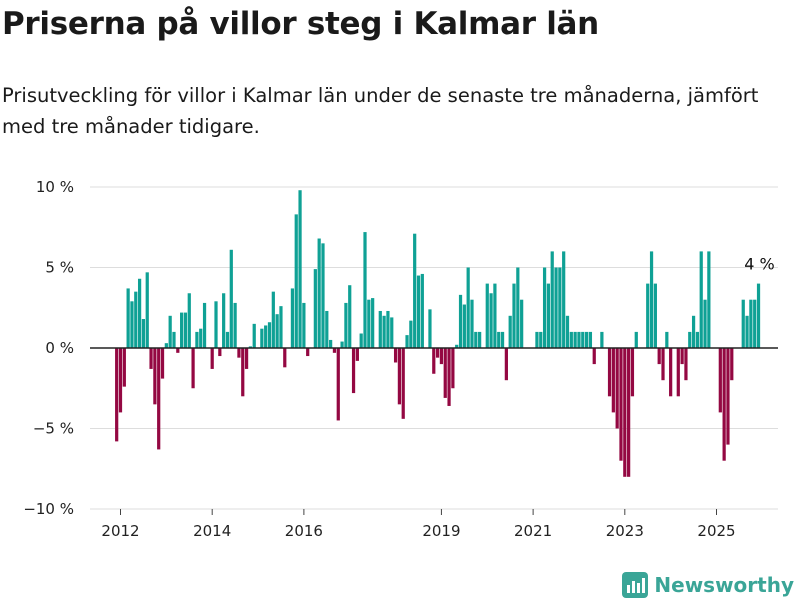  I want to click on x-tick-label: 2021, so click(533, 531).